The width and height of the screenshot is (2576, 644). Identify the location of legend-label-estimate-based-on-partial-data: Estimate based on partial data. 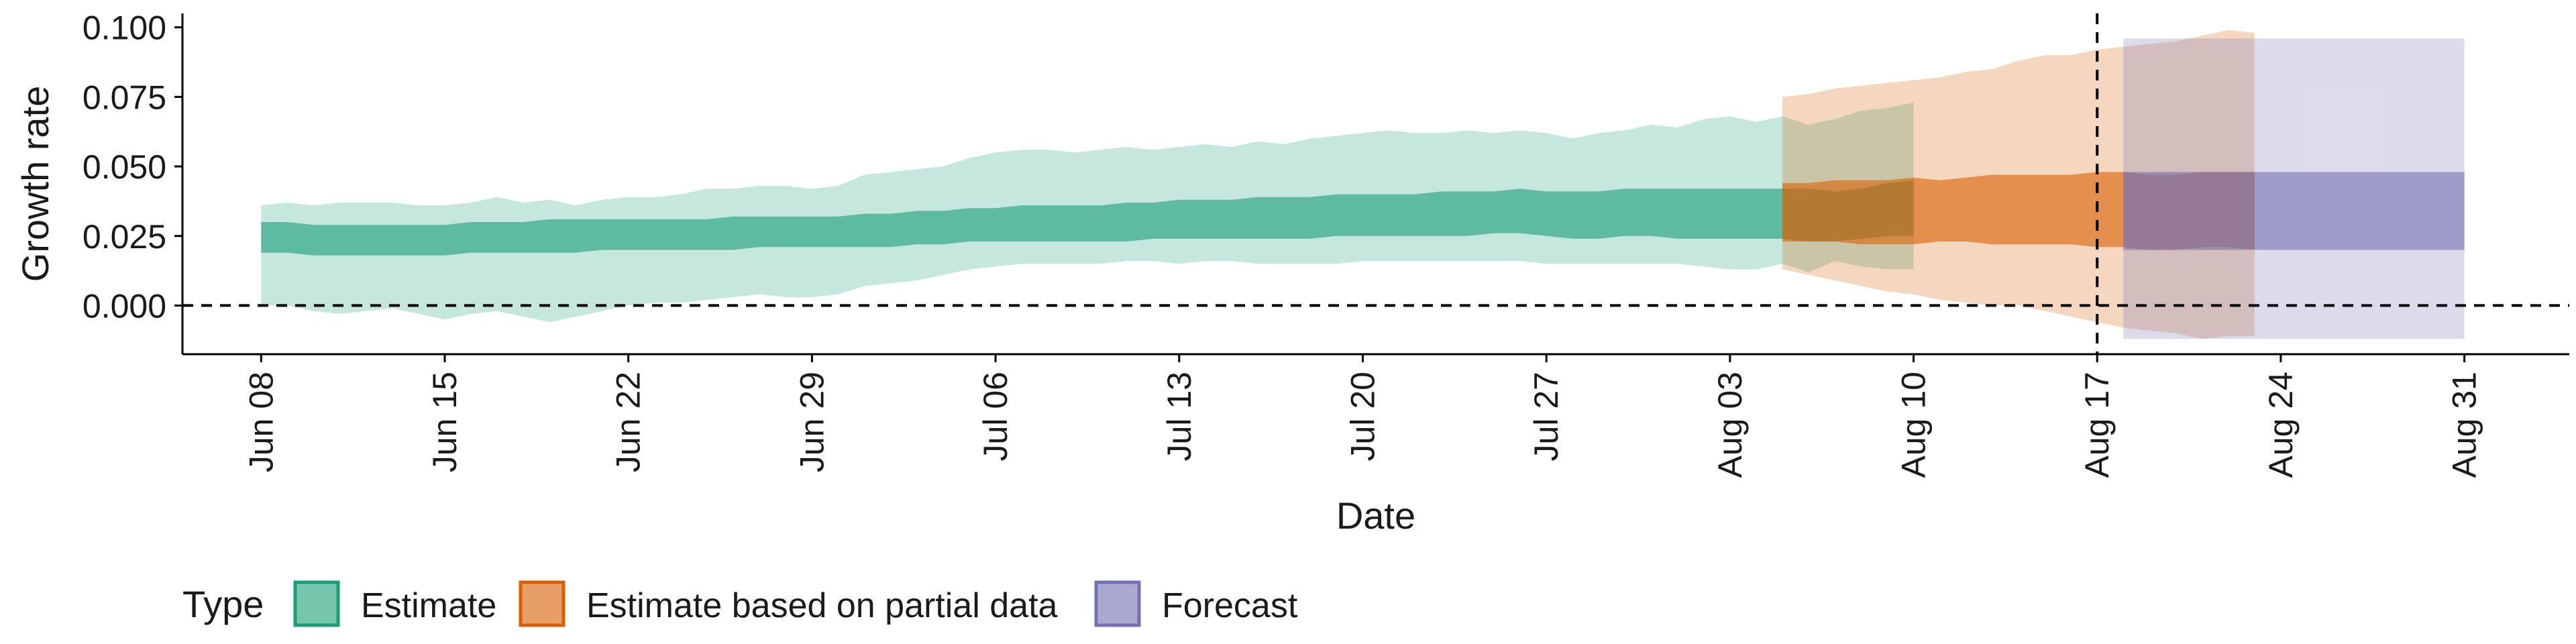
(822, 605).